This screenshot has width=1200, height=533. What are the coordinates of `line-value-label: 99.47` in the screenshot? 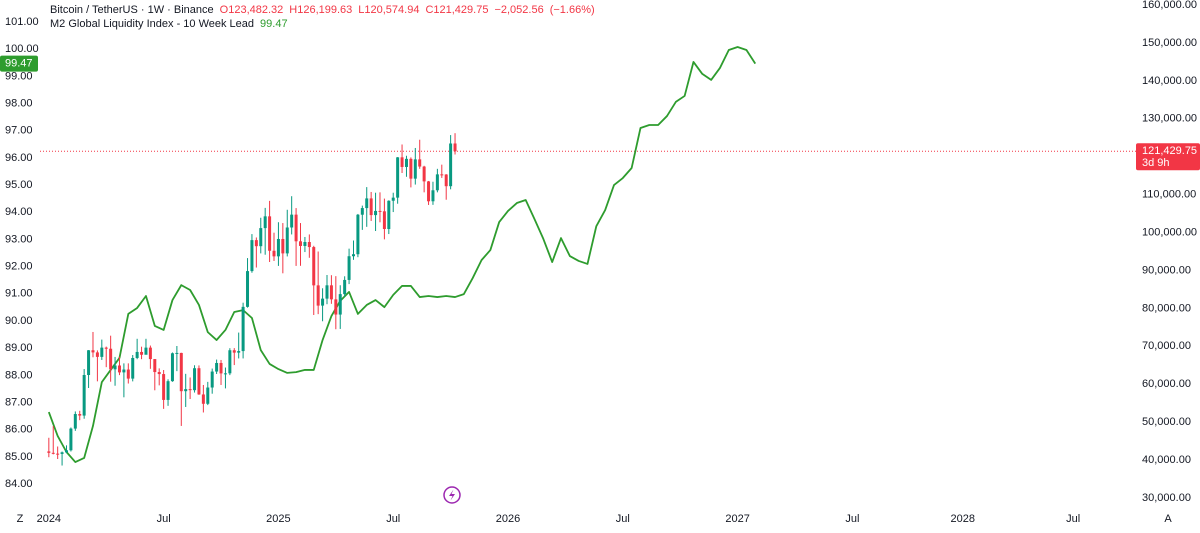 It's located at (19, 64).